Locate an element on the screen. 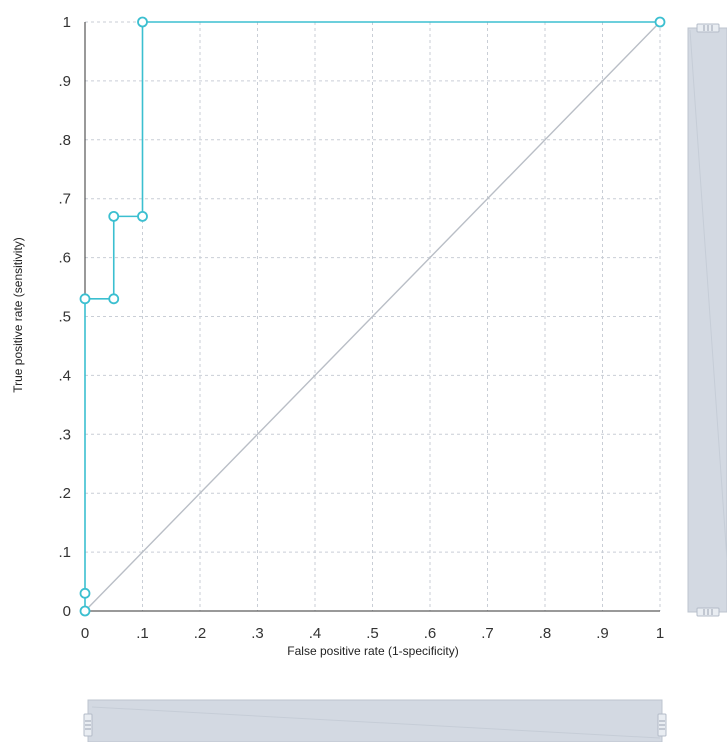  x-tick-label: .4 is located at coordinates (315, 633).